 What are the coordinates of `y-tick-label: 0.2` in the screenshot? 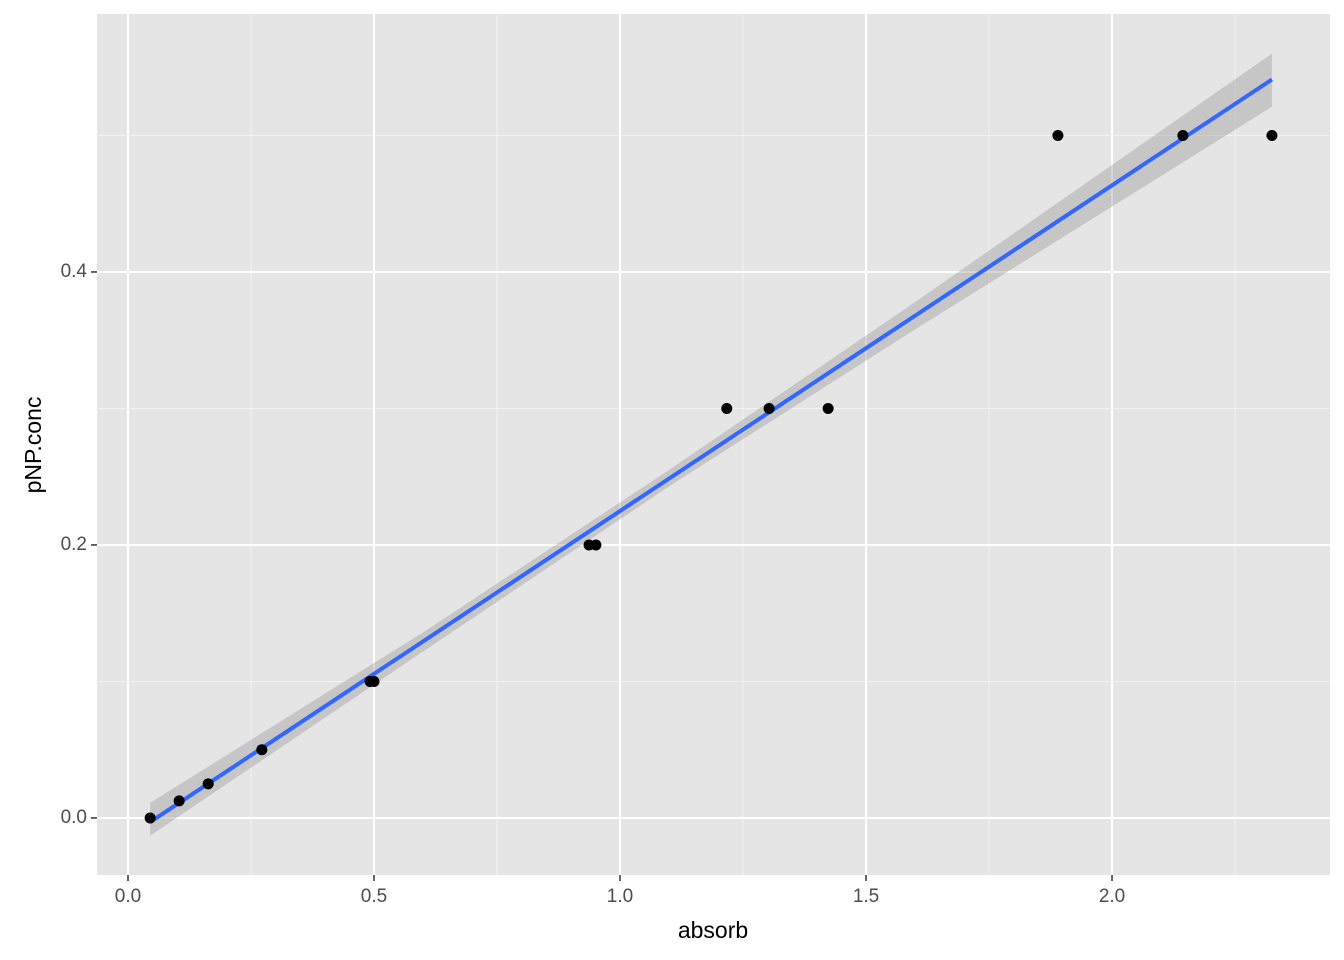 It's located at (74, 544).